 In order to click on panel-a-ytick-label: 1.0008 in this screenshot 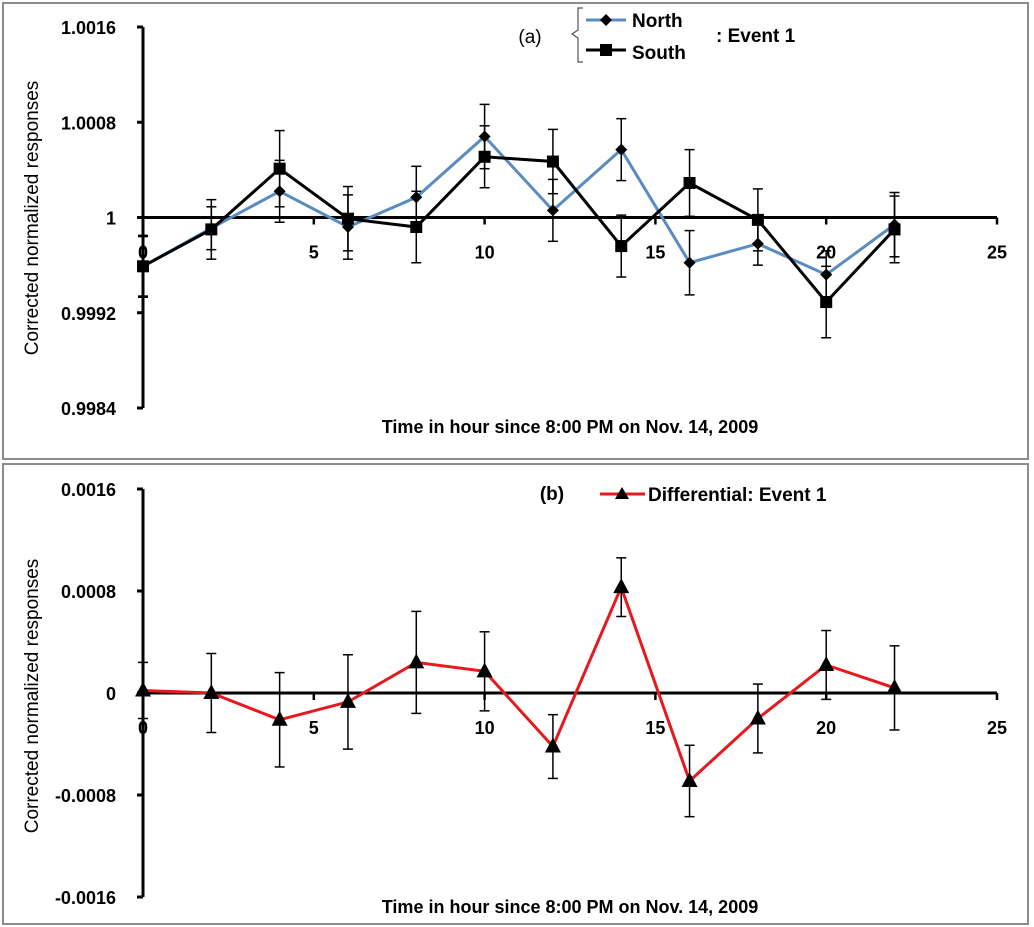, I will do `click(88, 123)`.